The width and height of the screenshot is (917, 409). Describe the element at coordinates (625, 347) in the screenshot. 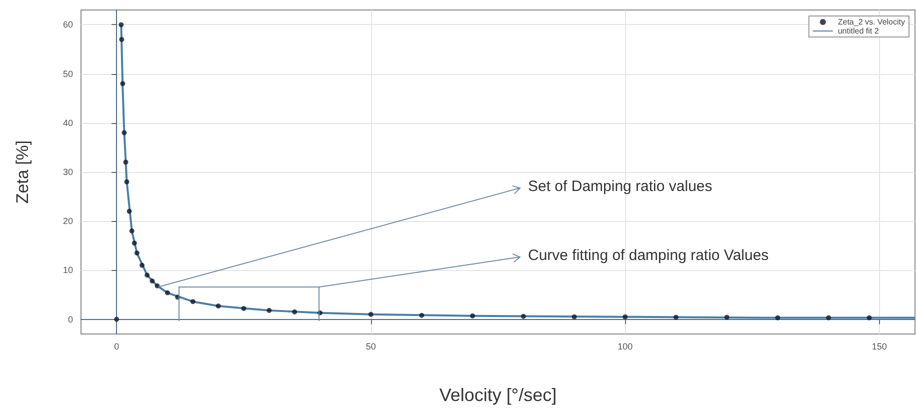

I see `x-tick-label: 100` at that location.